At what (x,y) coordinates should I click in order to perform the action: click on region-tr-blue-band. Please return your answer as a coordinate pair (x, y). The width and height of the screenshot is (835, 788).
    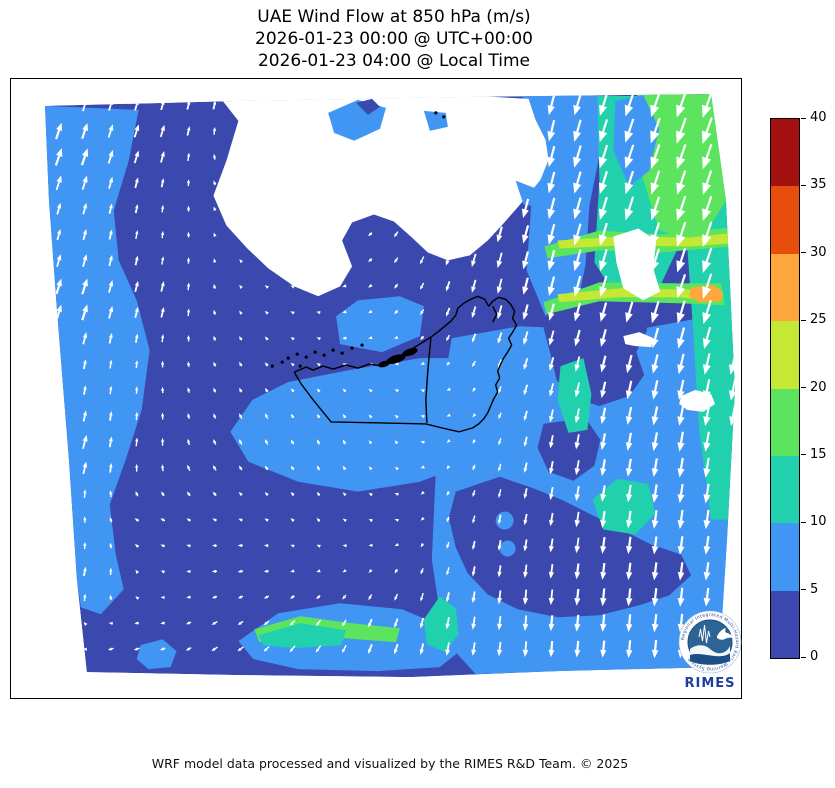
    Looking at the image, I should click on (636, 140).